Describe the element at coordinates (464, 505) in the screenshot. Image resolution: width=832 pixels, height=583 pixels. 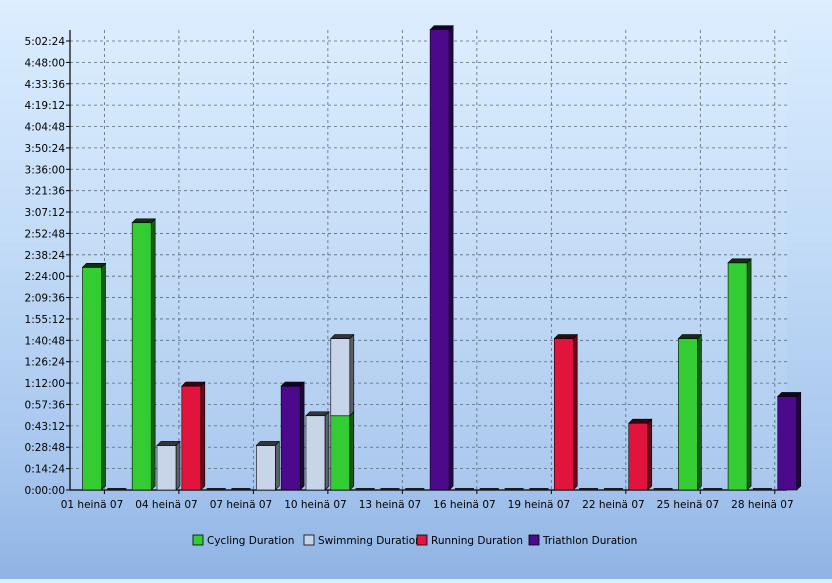
I see `x-tick-label: 16 heinä 07` at that location.